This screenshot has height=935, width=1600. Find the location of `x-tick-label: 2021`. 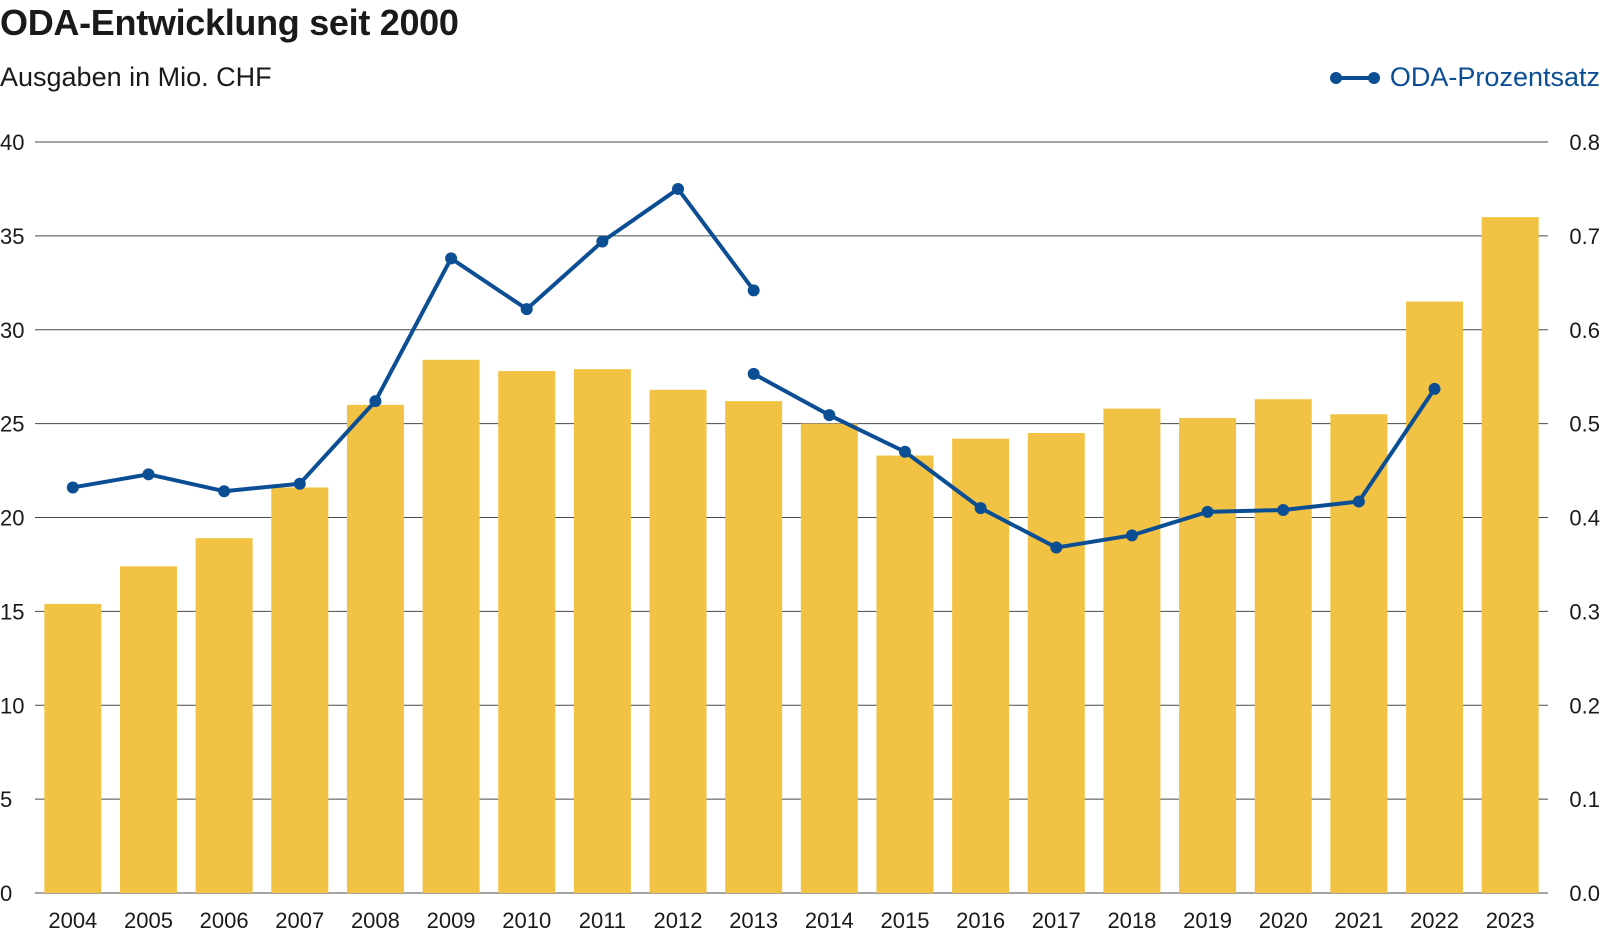

x-tick-label: 2021 is located at coordinates (1358, 920).